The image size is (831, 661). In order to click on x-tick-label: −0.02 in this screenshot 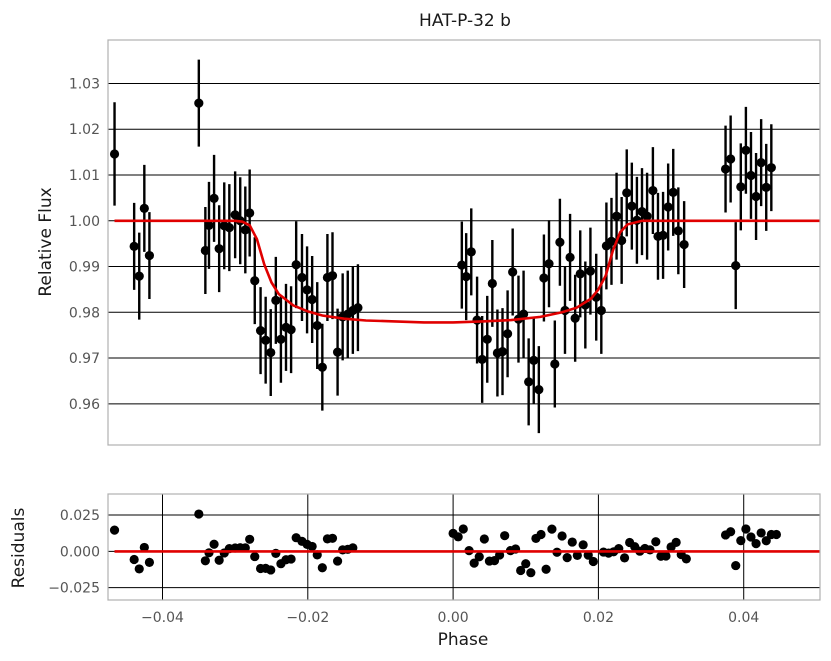, I will do `click(307, 618)`.